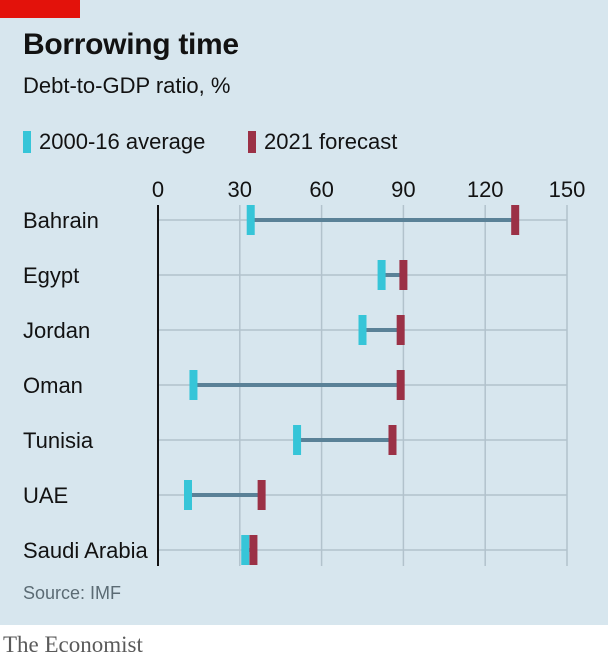 The height and width of the screenshot is (662, 608). I want to click on legend-item-forecast: 2021 forecast, so click(322, 142).